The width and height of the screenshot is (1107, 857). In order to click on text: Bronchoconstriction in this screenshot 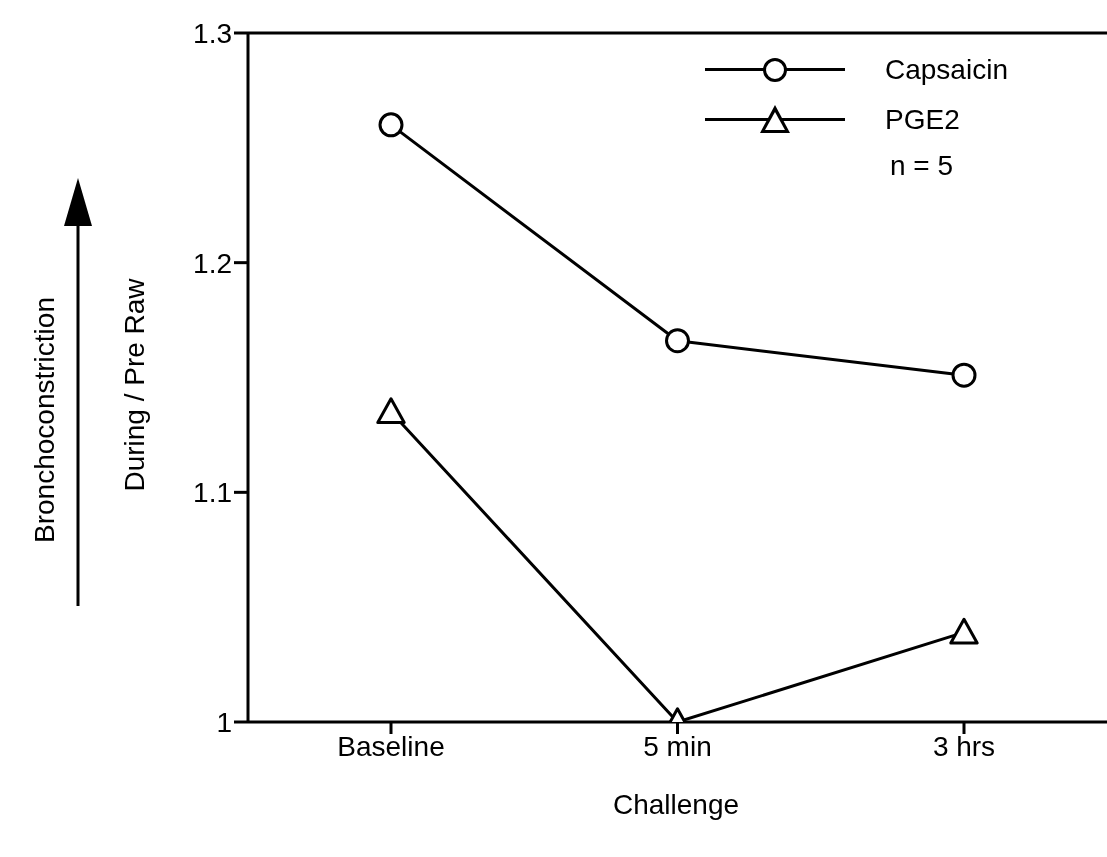, I will do `click(45, 420)`.